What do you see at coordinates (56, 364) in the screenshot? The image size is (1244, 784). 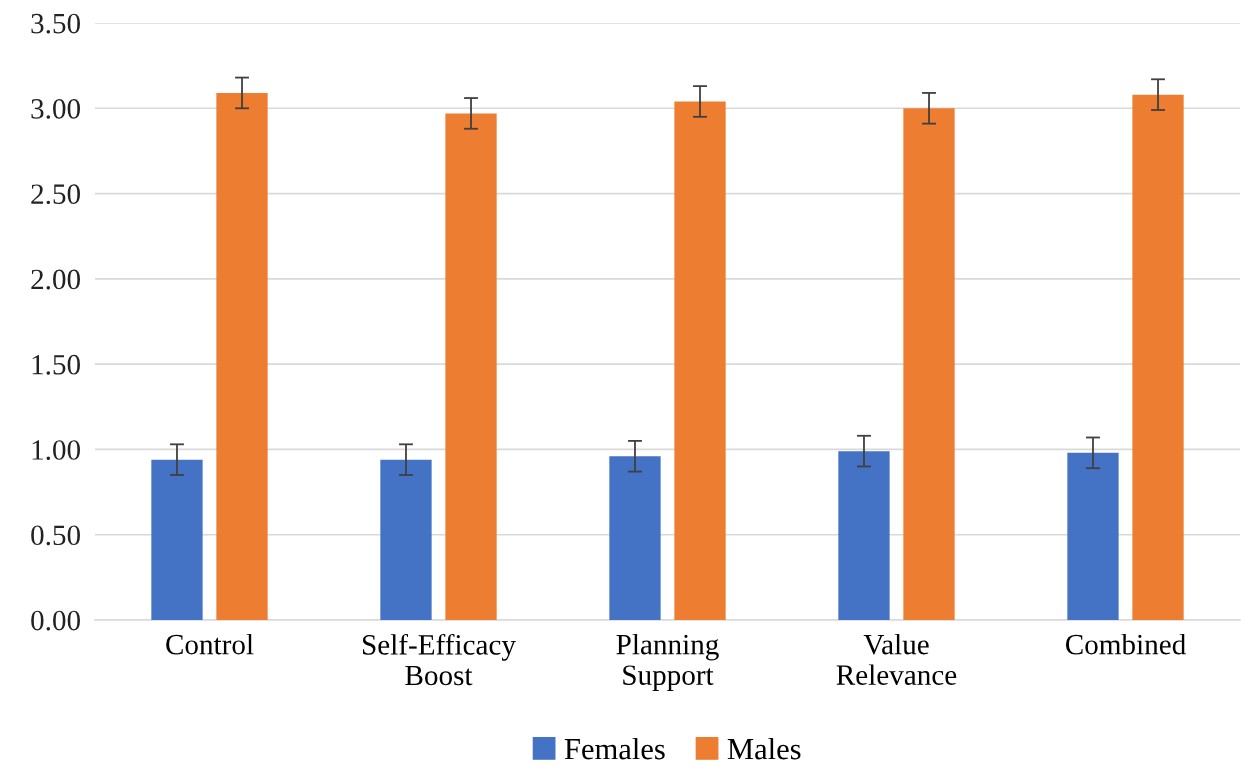 I see `y-tick-label: 1.50` at bounding box center [56, 364].